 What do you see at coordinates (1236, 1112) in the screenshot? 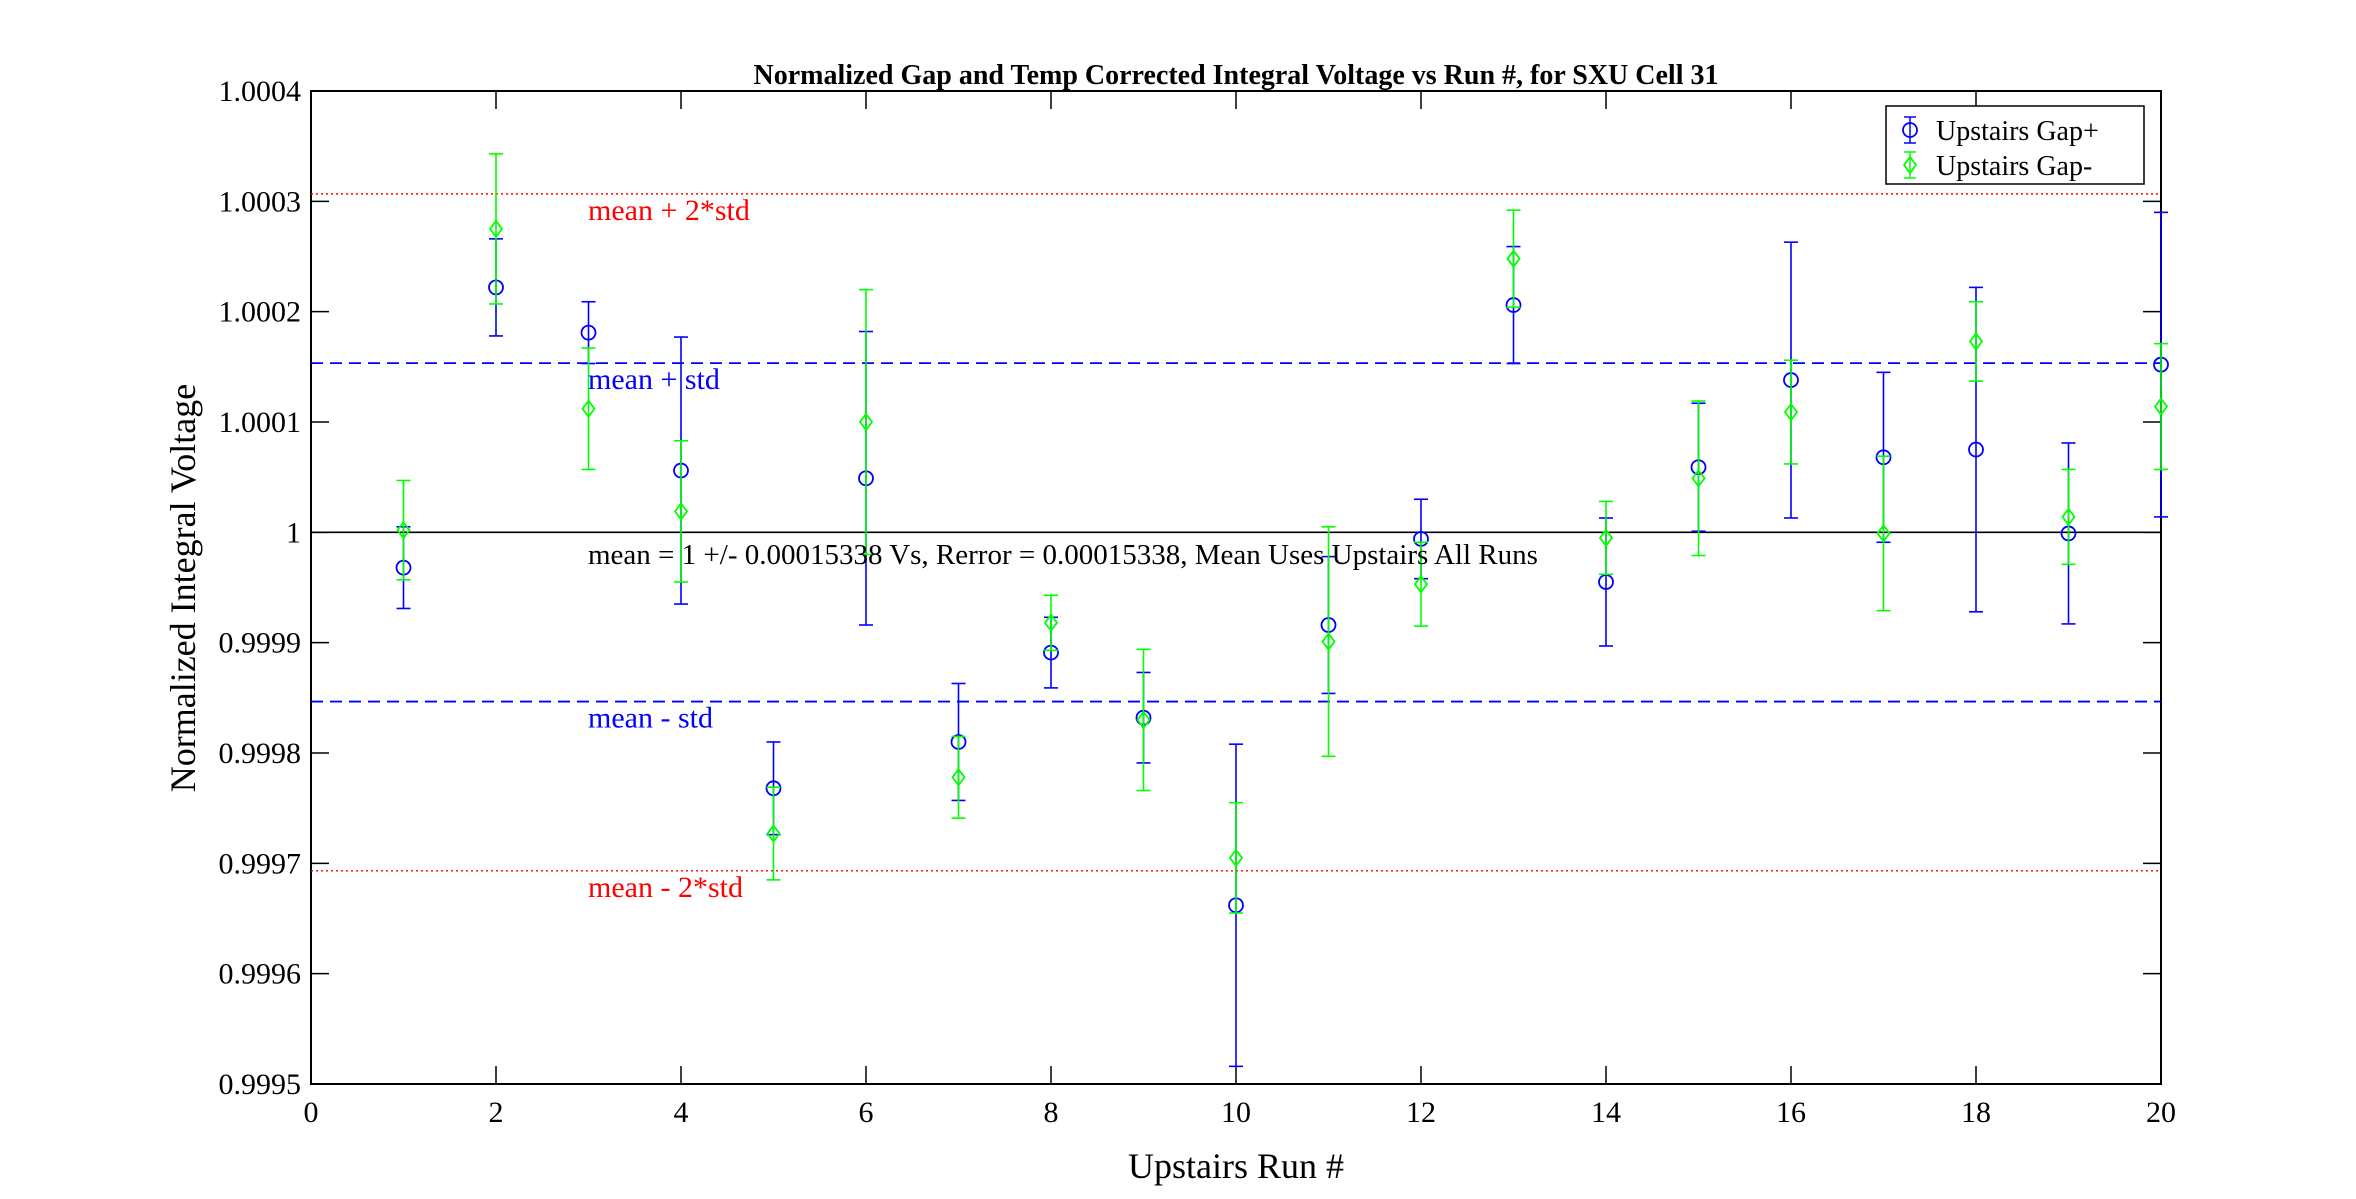
I see `x-tick-label: 10` at bounding box center [1236, 1112].